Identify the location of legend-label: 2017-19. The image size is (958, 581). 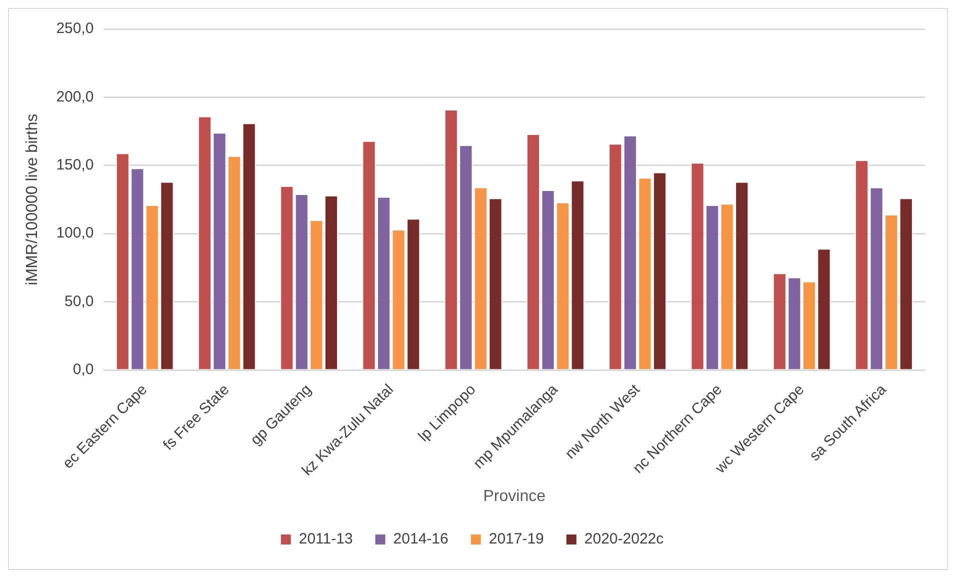
(516, 539).